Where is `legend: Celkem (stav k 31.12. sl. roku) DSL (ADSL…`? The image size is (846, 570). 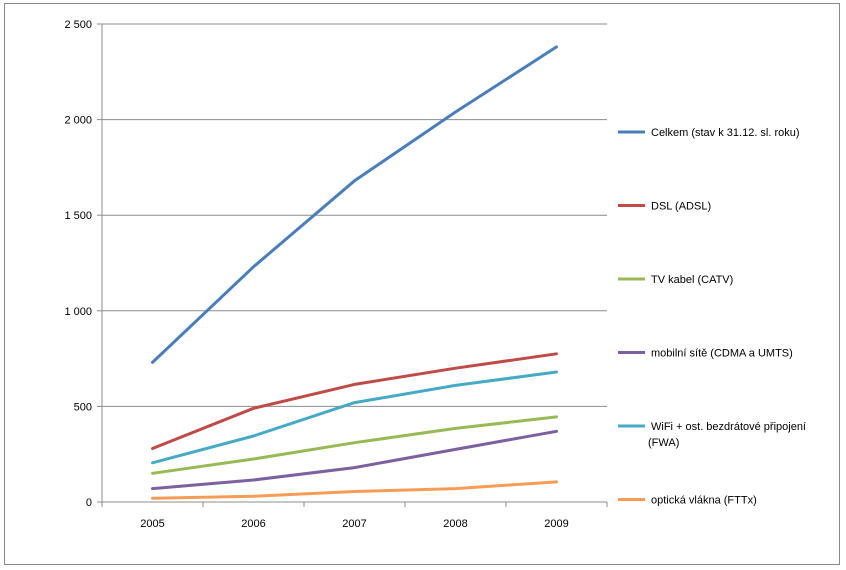
legend: Celkem (stav k 31.12. sl. roku) DSL (ADSL… is located at coordinates (712, 317).